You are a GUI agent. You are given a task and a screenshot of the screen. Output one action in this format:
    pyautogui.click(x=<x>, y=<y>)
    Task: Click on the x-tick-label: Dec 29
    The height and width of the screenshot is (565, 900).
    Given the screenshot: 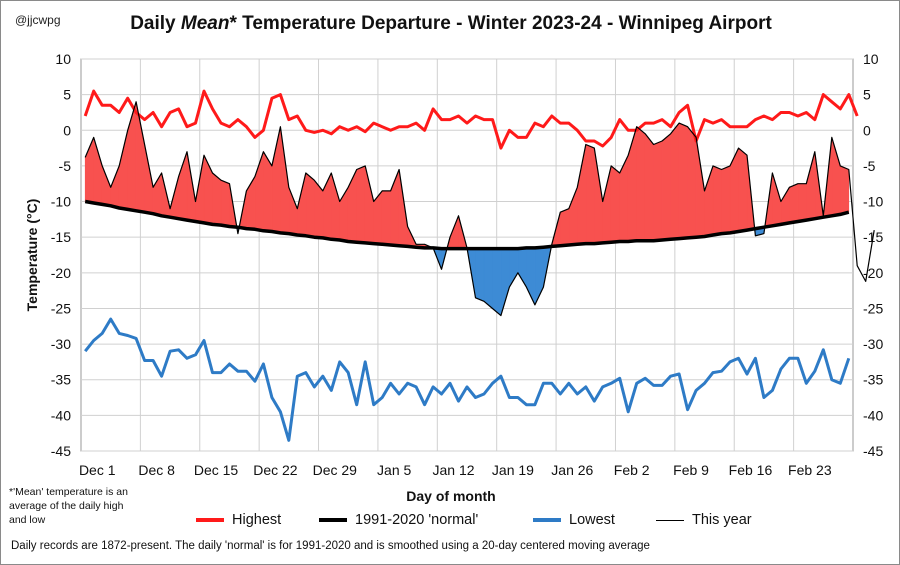 What is the action you would take?
    pyautogui.click(x=335, y=470)
    